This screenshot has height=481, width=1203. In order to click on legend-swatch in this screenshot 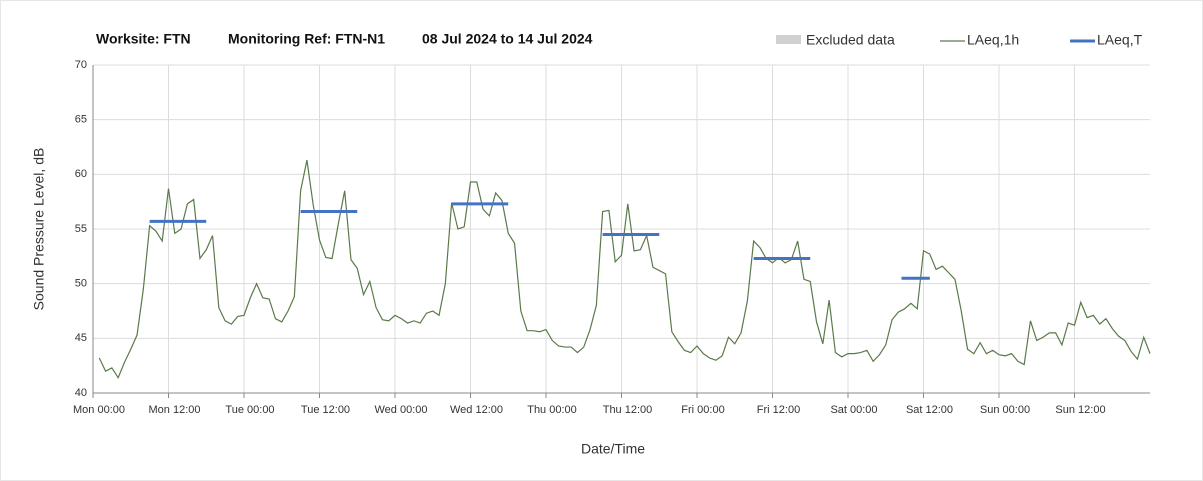, I will do `click(788, 39)`.